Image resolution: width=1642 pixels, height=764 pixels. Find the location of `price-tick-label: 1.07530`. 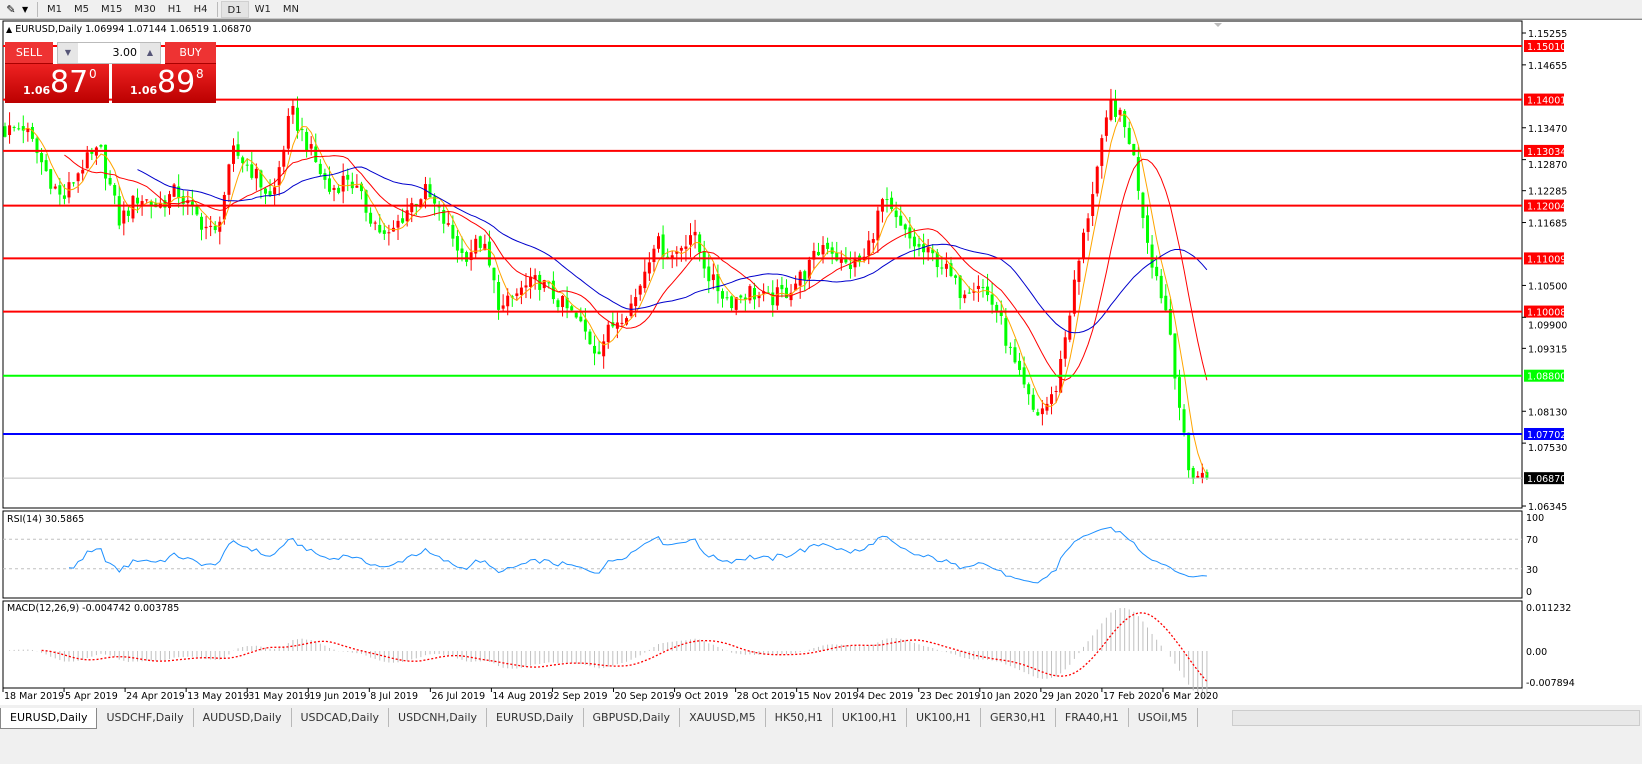

price-tick-label: 1.07530 is located at coordinates (1547, 448).